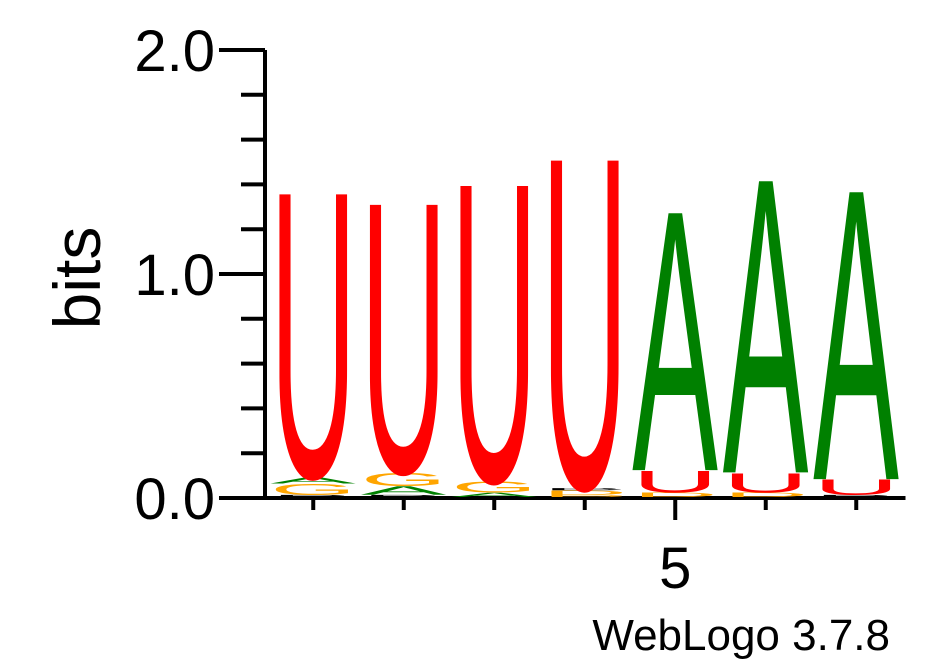  What do you see at coordinates (77, 278) in the screenshot?
I see `y-axis-title: bits` at bounding box center [77, 278].